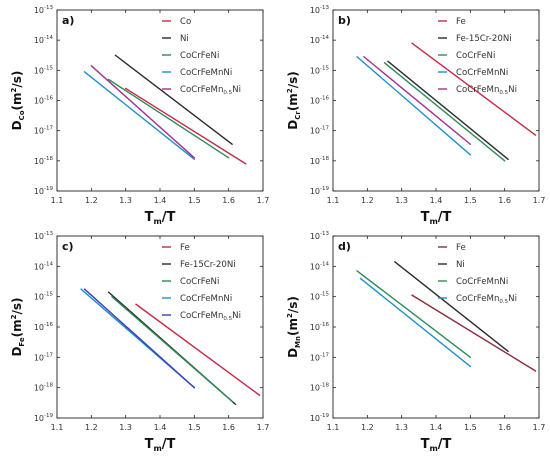 Image resolution: width=550 pixels, height=466 pixels. I want to click on panel-label: d), so click(344, 246).